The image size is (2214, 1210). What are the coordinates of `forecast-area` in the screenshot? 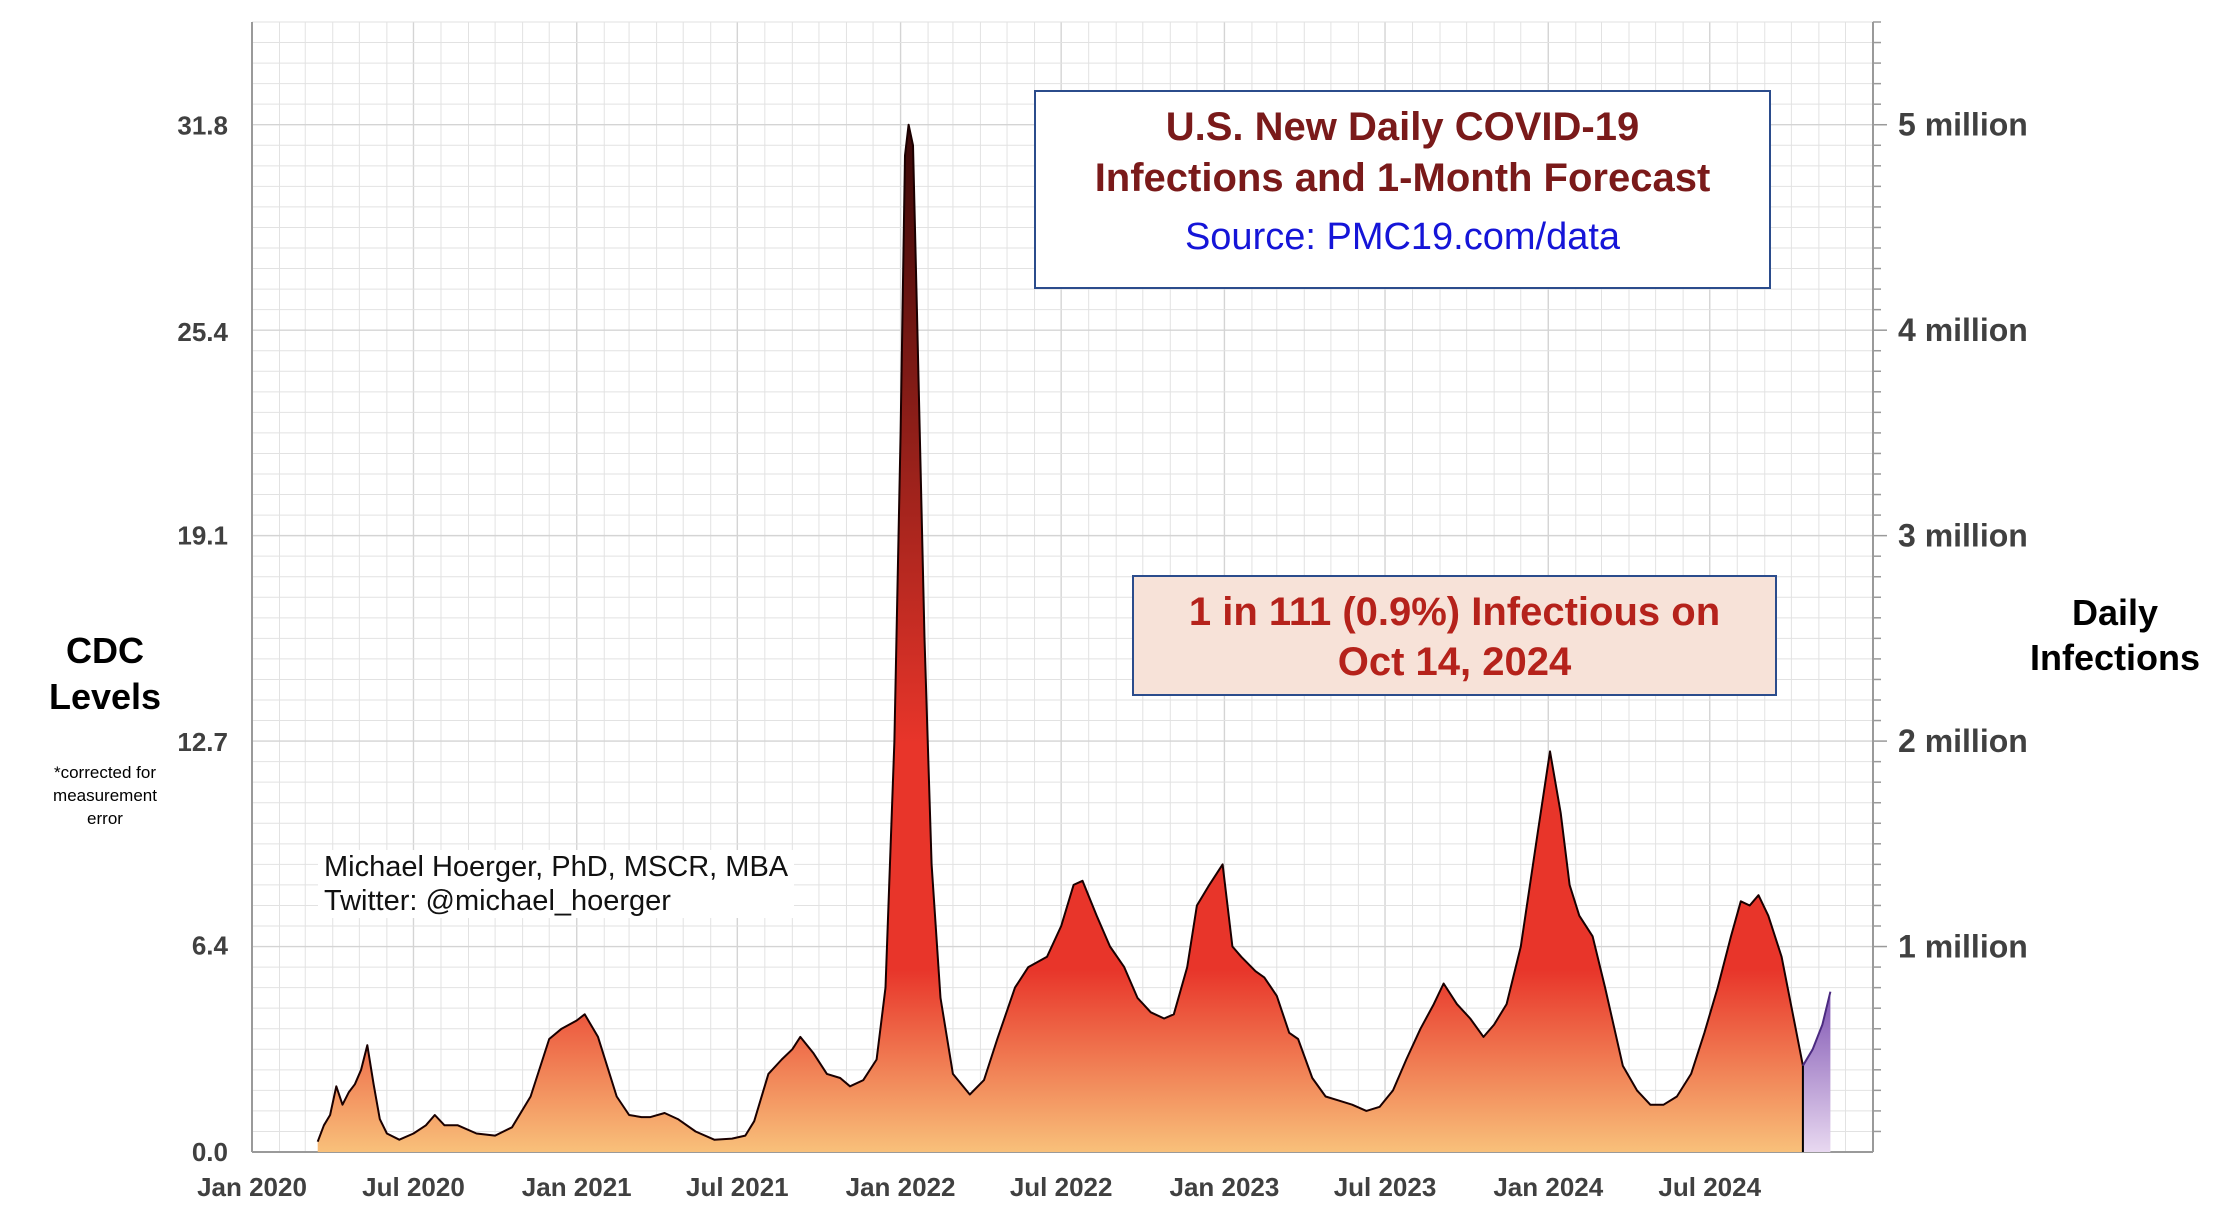 It's located at (1816, 1071).